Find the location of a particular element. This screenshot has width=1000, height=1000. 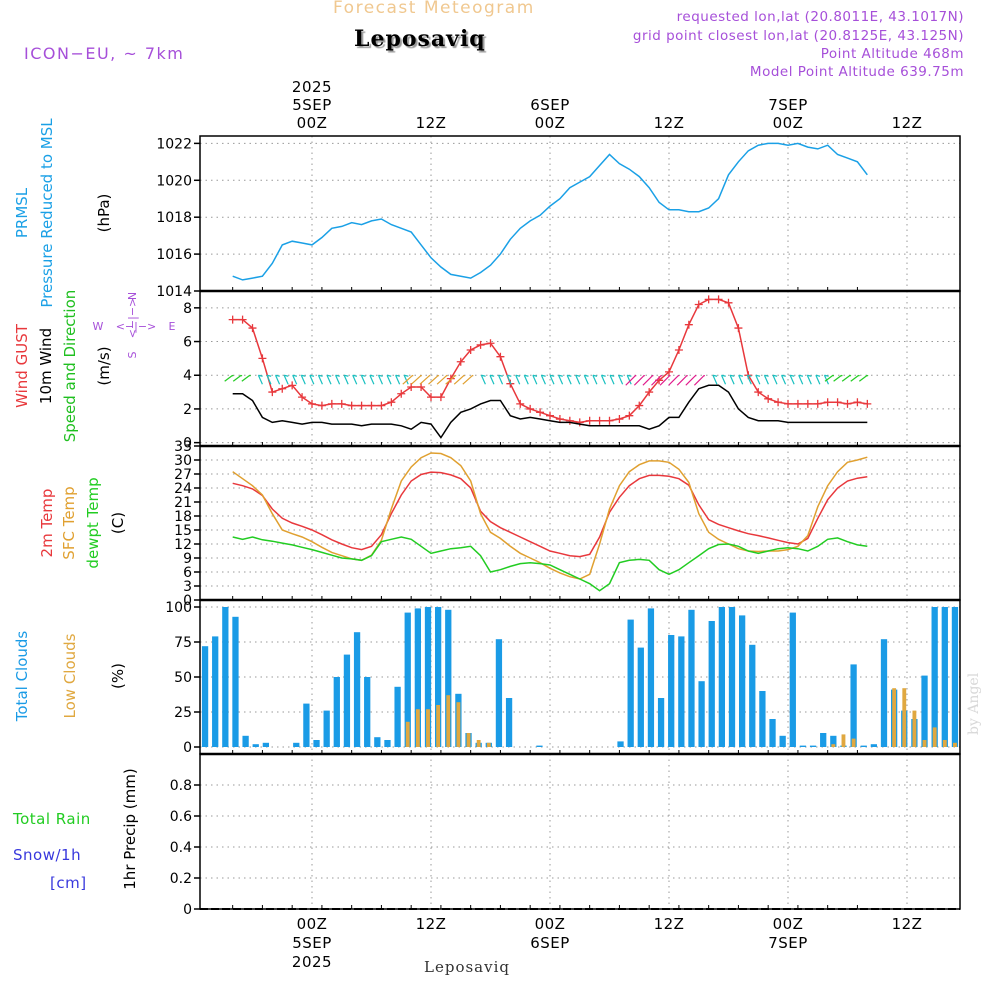

bottom-time-label: 00Z is located at coordinates (788, 924).